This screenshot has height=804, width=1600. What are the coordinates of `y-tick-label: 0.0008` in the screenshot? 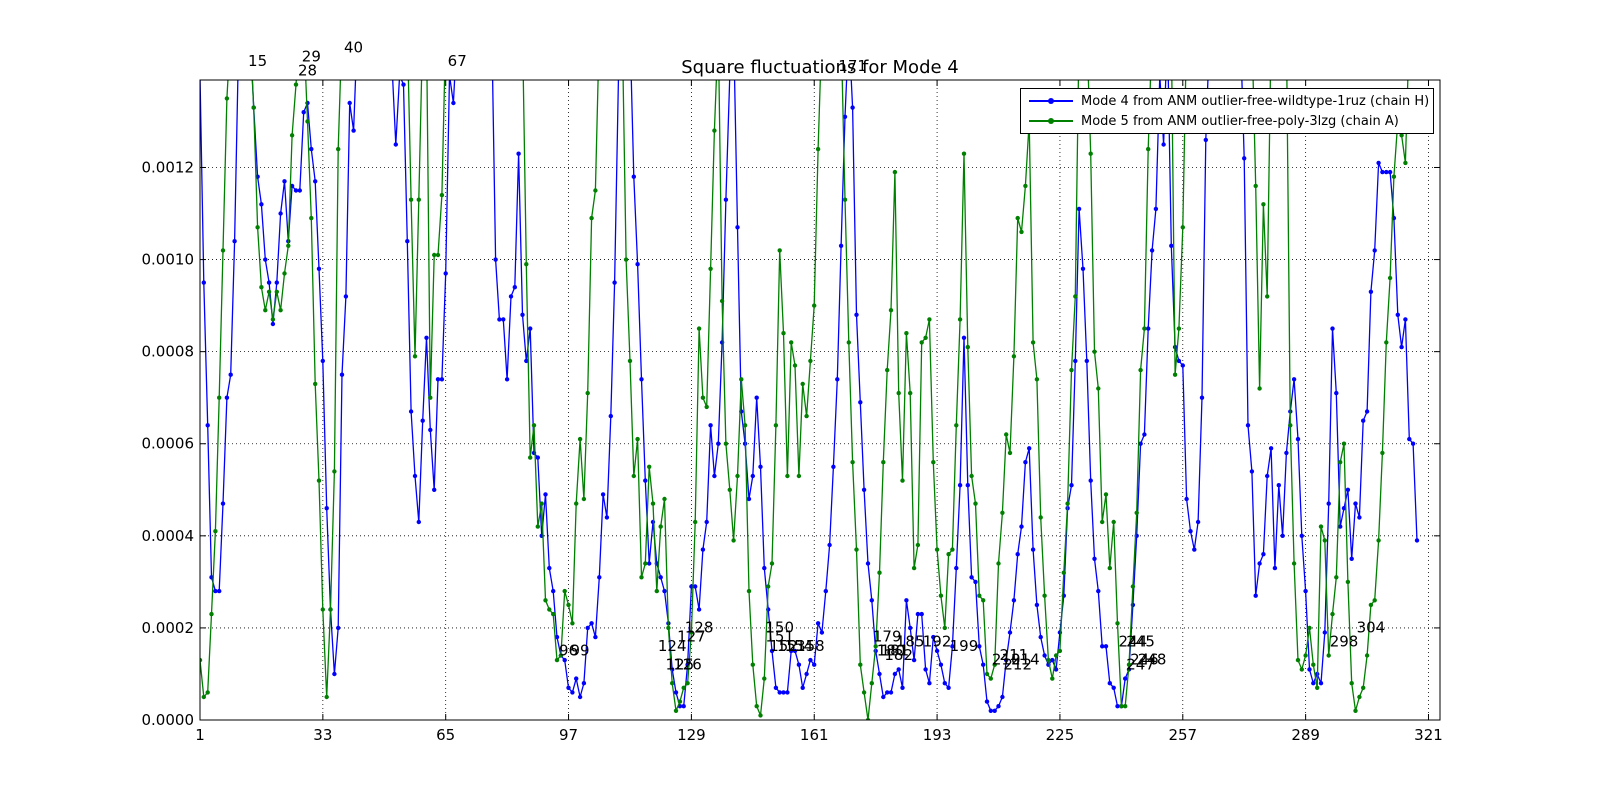 It's located at (168, 352).